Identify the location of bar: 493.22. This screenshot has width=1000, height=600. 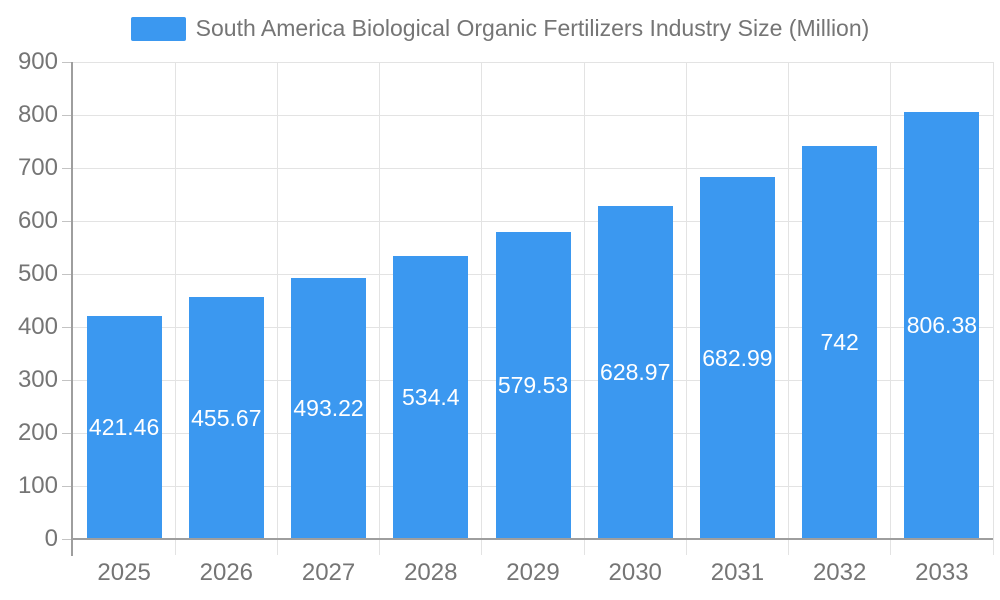
(329, 408).